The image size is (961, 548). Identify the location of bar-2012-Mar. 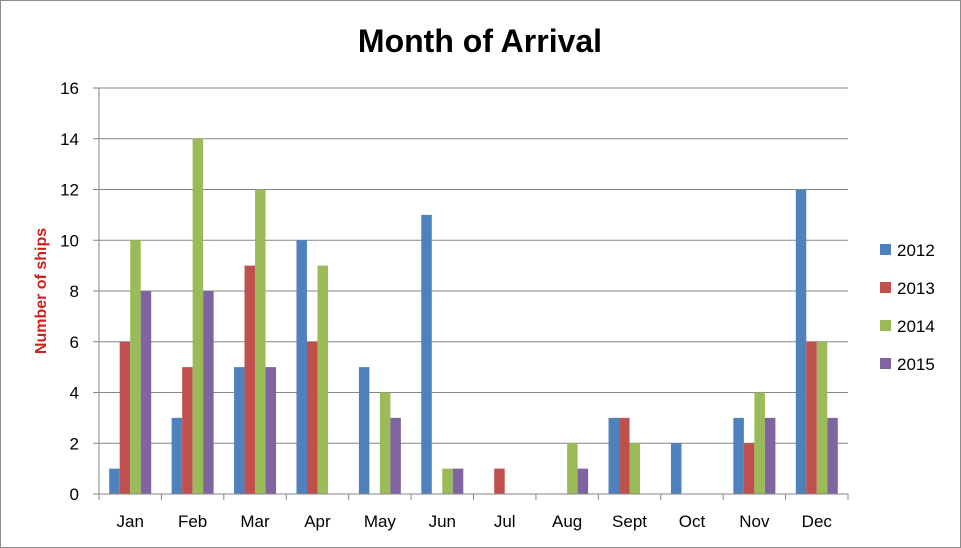
(239, 430).